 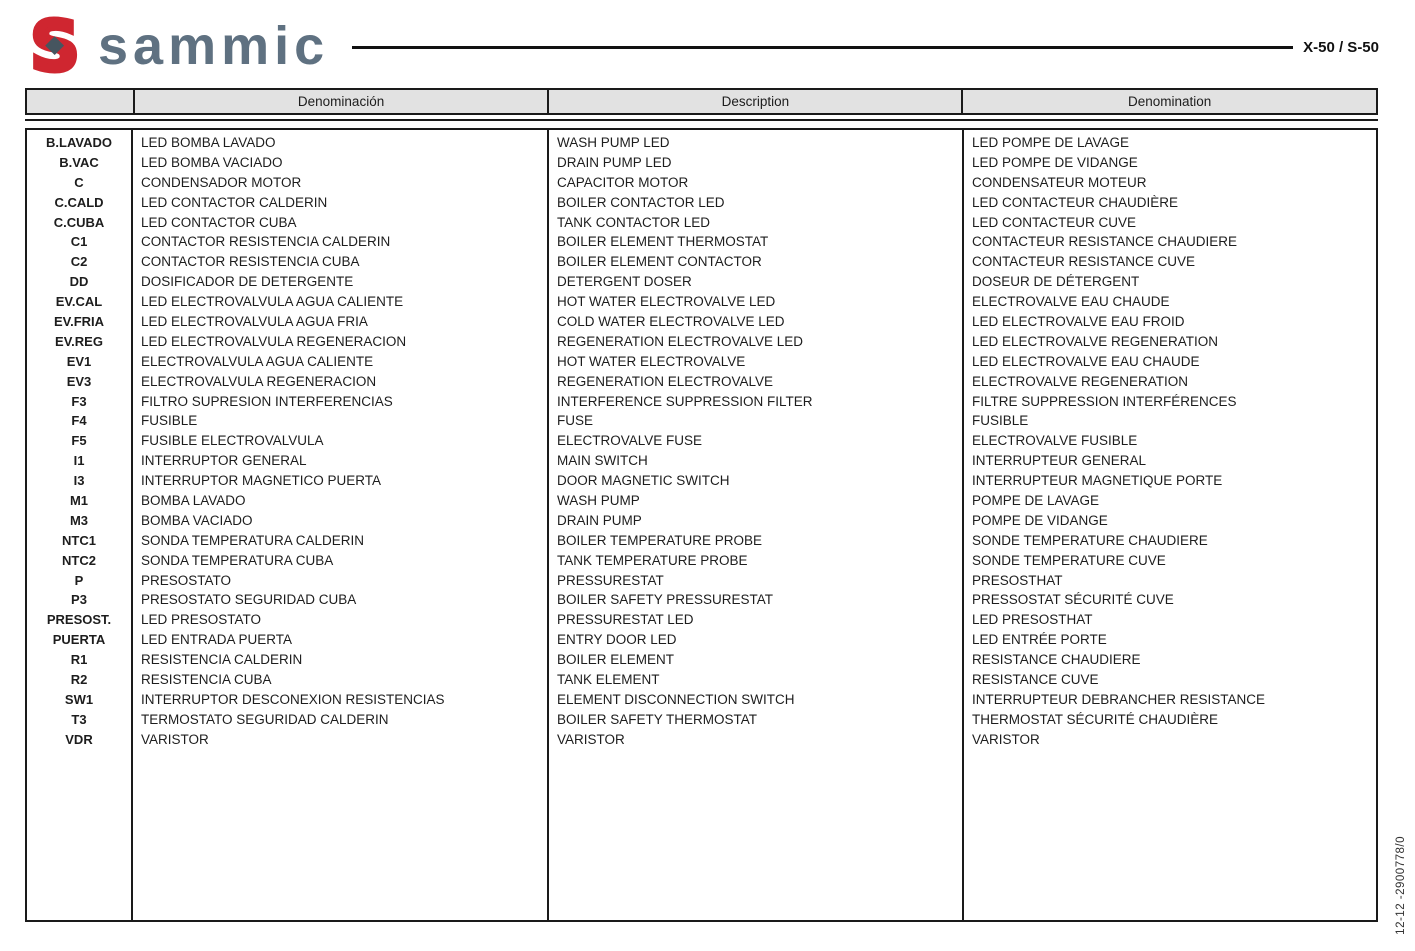 I want to click on cell-fr: SONDE TEMPERATURE CHAUDIERE, so click(x=1090, y=540).